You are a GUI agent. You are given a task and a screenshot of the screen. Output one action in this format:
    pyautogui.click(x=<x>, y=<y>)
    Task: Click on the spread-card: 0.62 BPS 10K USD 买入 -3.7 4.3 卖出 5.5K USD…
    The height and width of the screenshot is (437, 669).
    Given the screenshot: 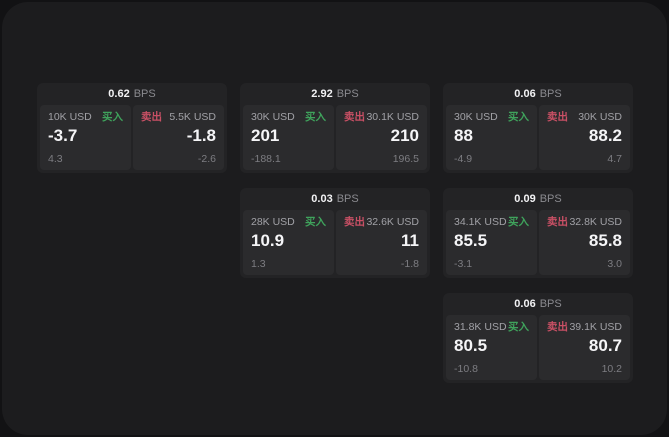 What is the action you would take?
    pyautogui.click(x=132, y=128)
    